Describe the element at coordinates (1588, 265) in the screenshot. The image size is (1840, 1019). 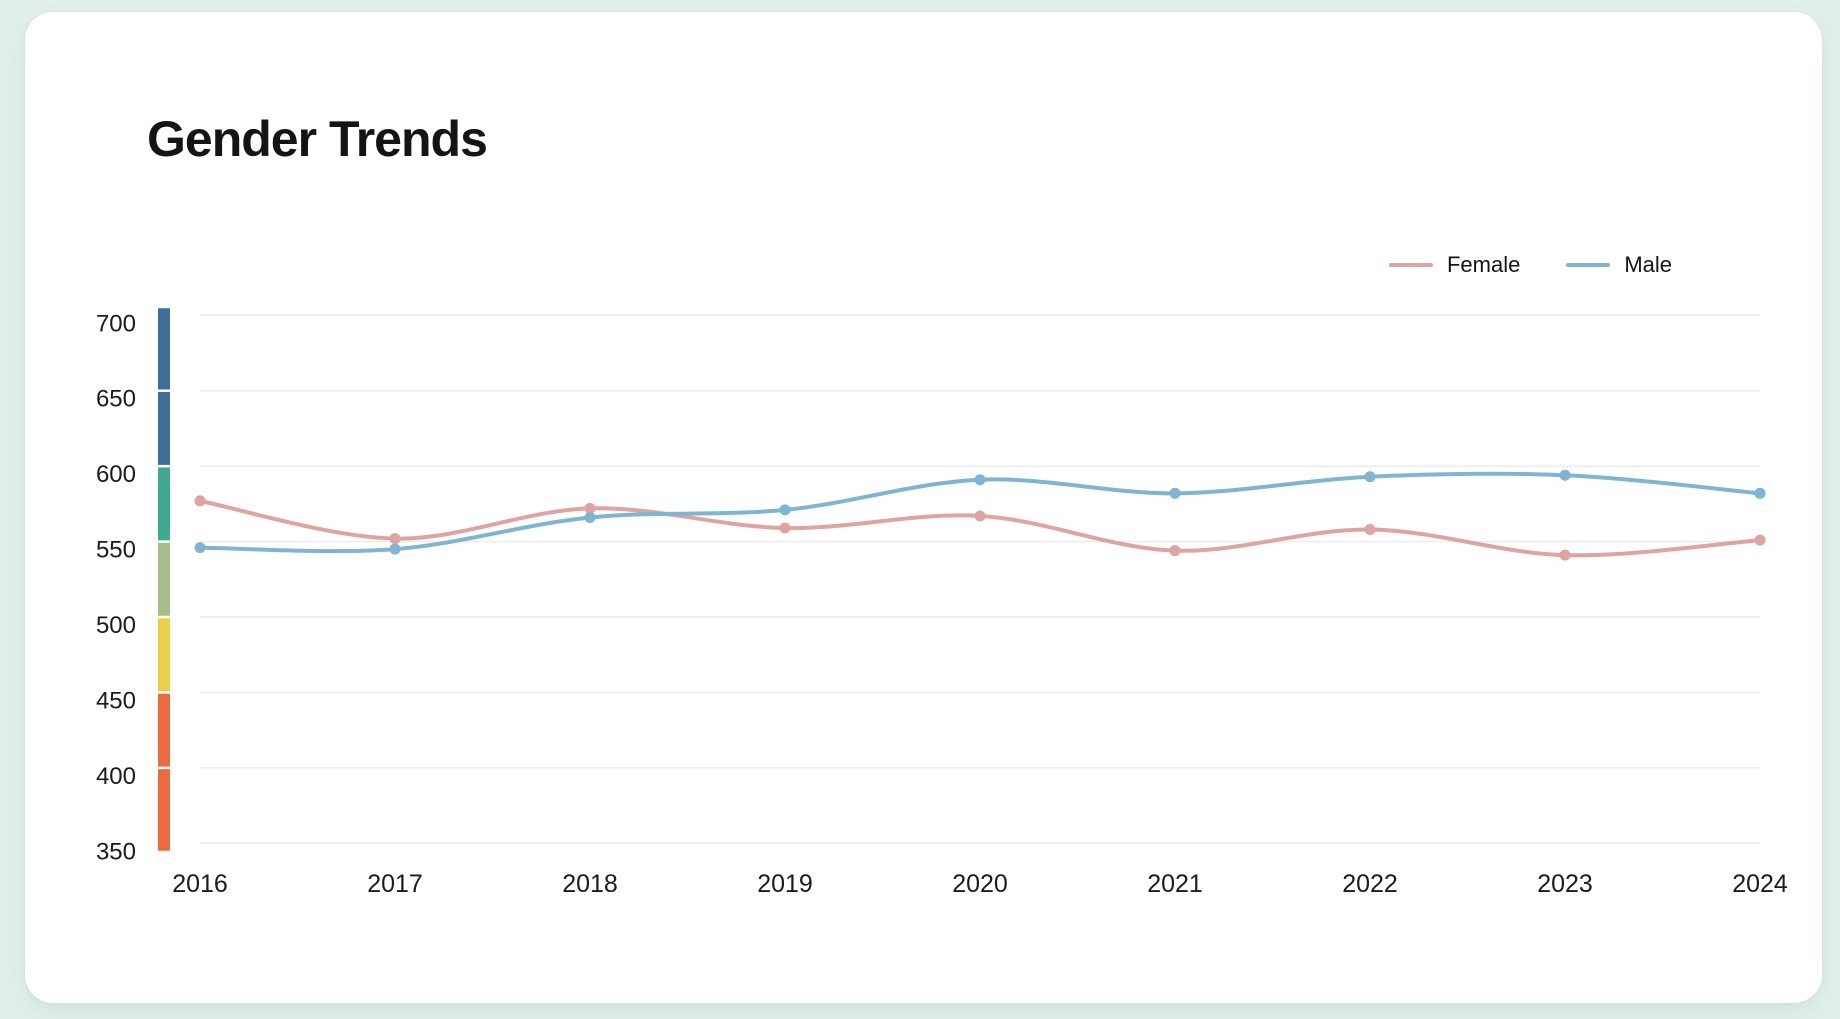
I see `male-line-swatch` at that location.